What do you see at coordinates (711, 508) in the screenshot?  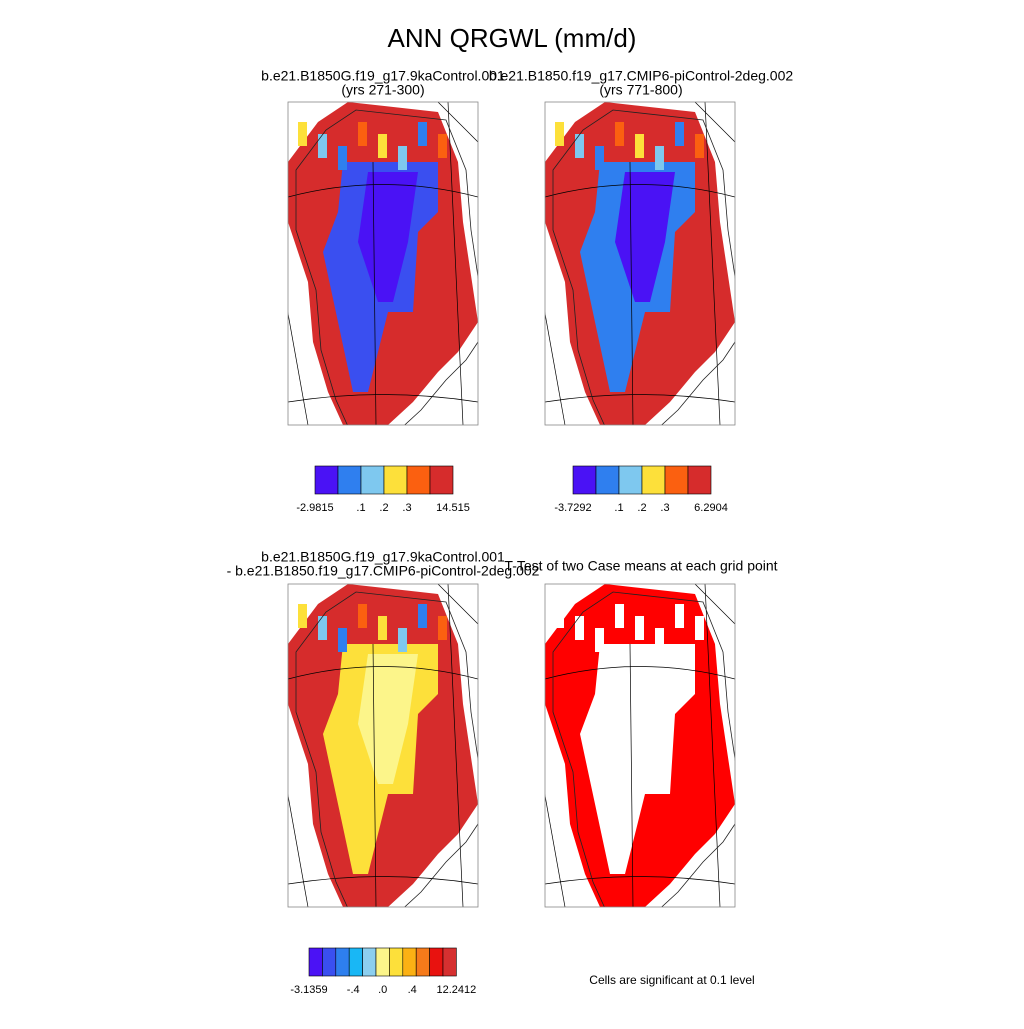 I see `colorbar-label: 6.2904` at bounding box center [711, 508].